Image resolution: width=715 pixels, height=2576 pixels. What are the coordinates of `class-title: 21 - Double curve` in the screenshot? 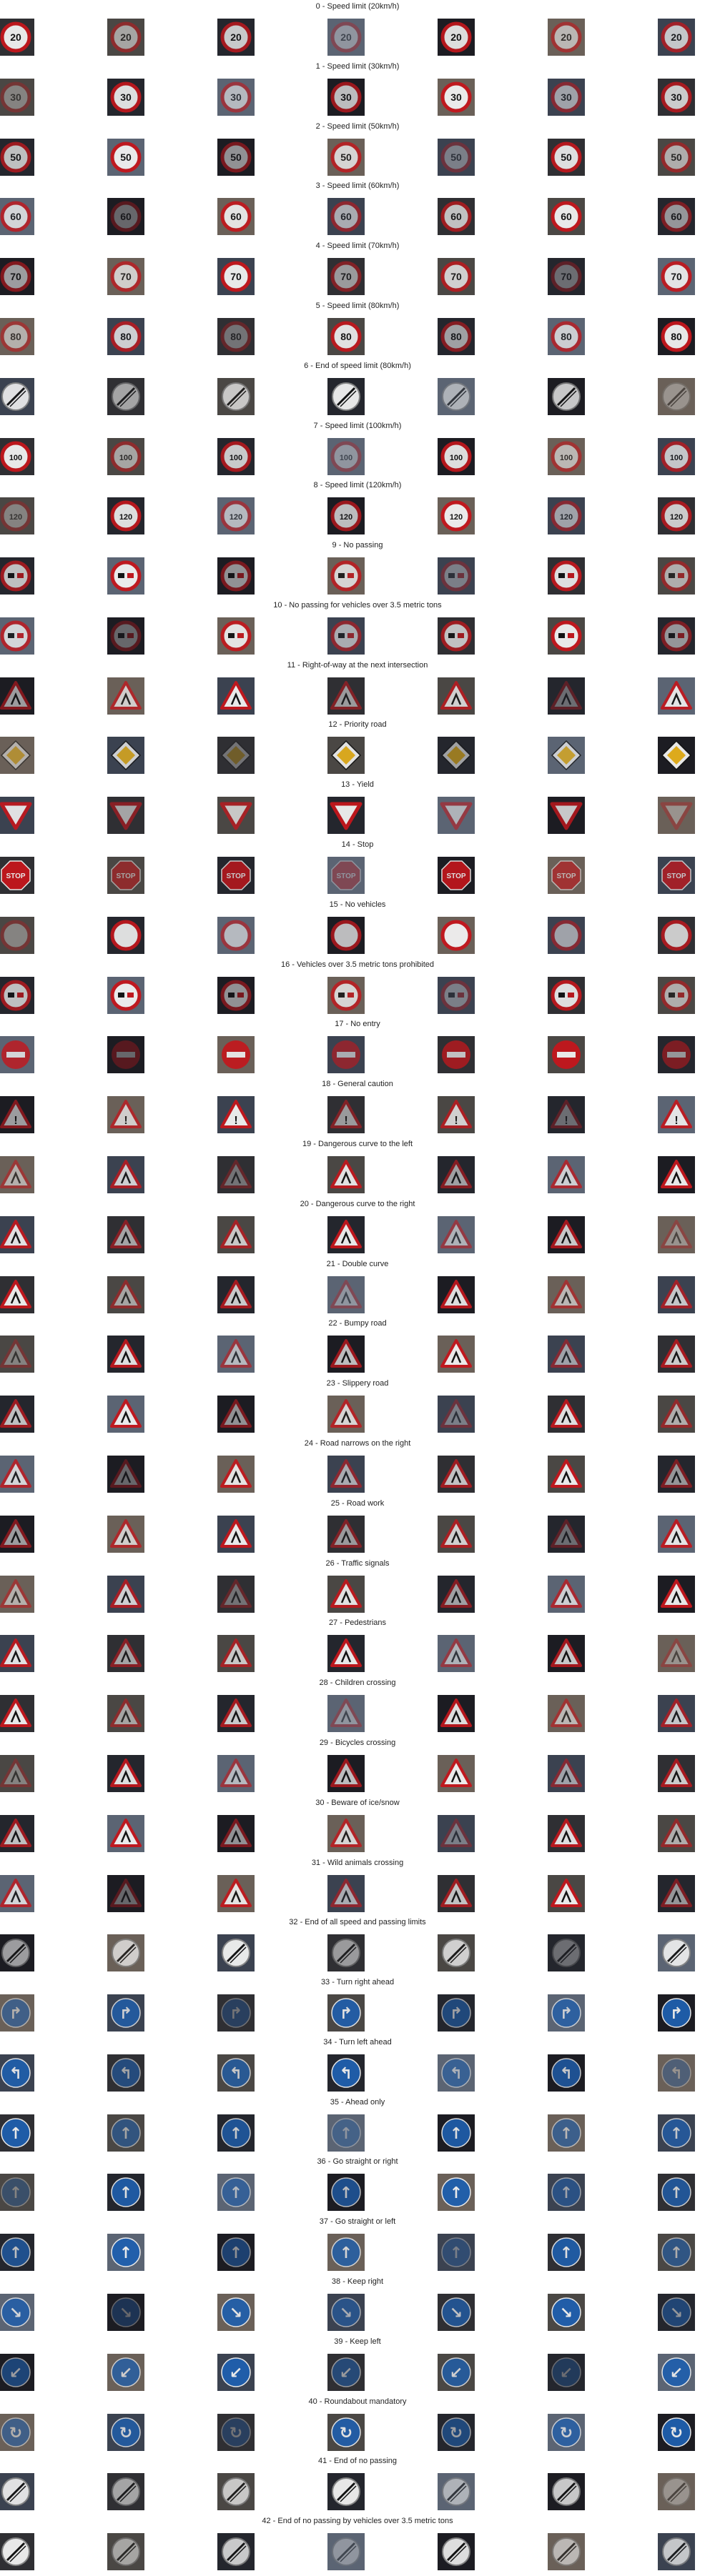 It's located at (357, 1263).